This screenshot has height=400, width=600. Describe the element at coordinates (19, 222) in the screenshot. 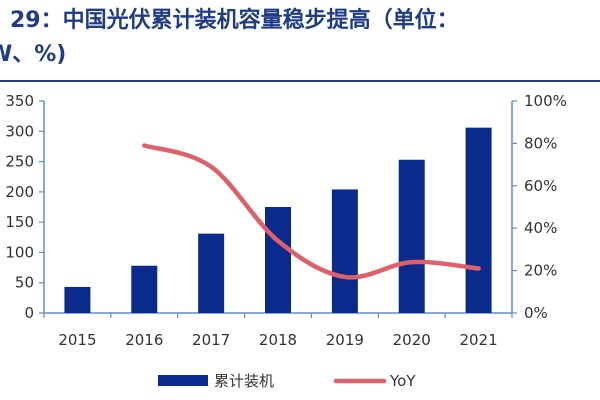

I see `y-left-tick-label: 150` at that location.